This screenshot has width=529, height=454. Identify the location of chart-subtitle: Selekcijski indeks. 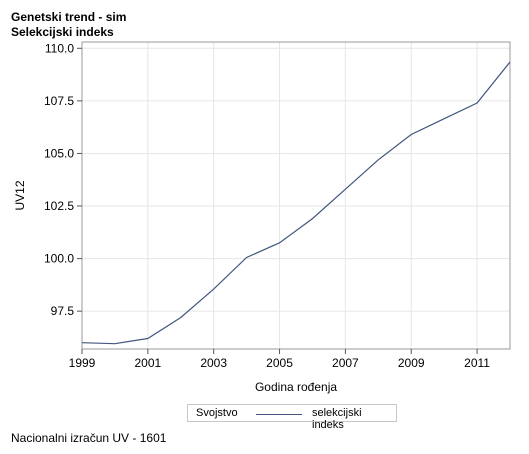
(62, 32).